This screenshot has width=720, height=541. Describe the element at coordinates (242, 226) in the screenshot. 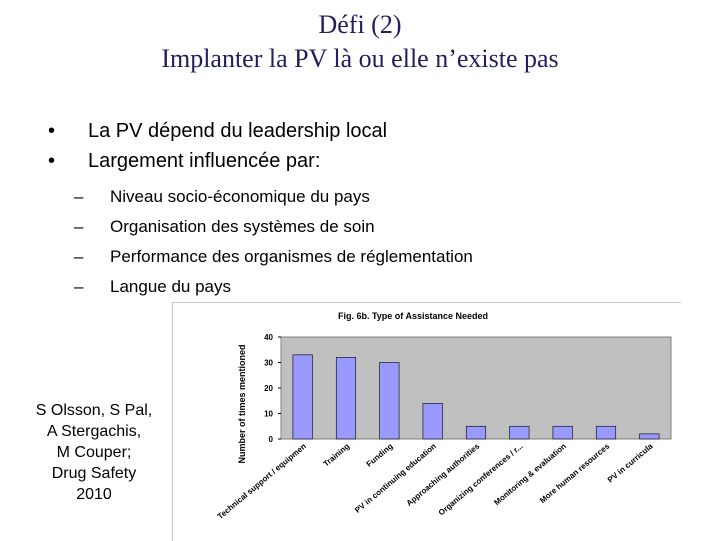

I see `sub-bullet-text: Organisation des systèmes de soin` at that location.